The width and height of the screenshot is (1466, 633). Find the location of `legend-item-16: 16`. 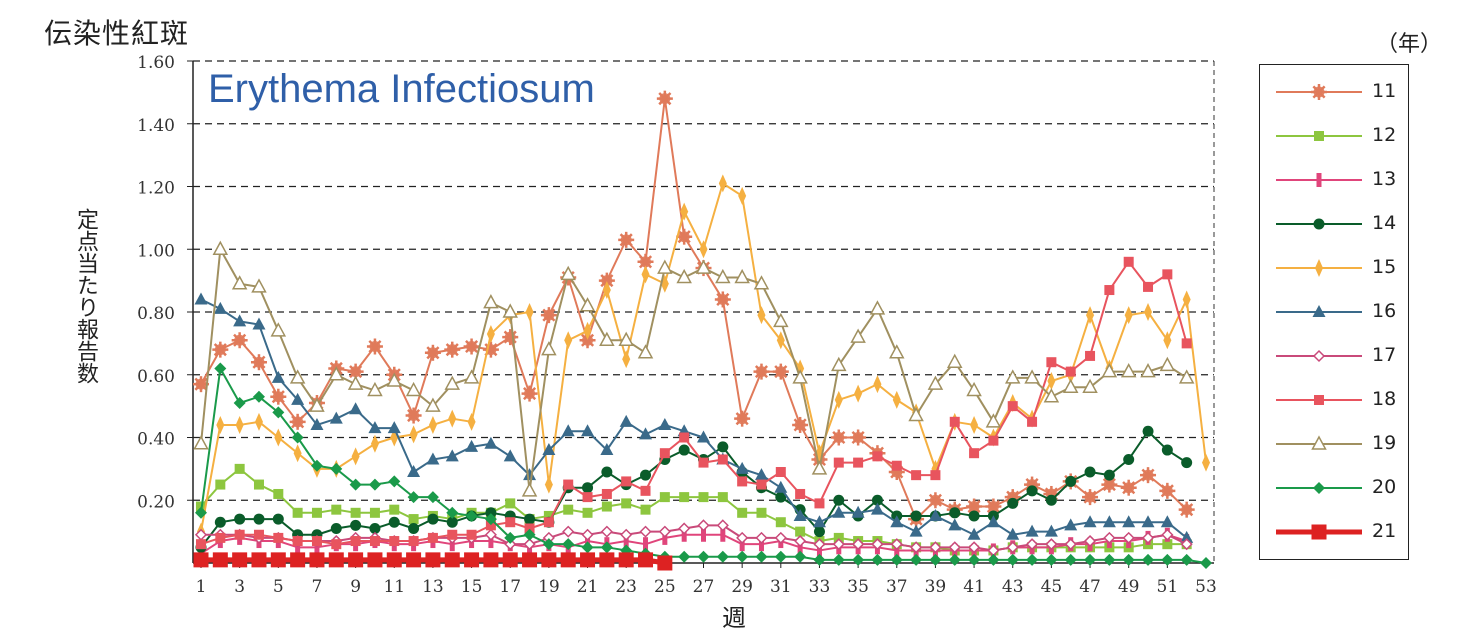

legend-item-16: 16 is located at coordinates (1335, 312).